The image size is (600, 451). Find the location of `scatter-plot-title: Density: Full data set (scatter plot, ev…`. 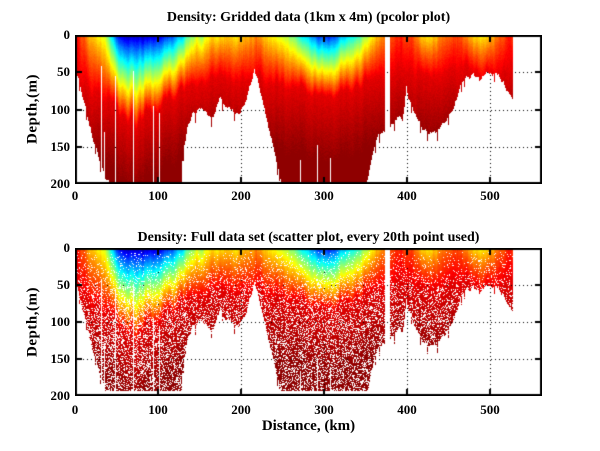

scatter-plot-title: Density: Full data set (scatter plot, ev… is located at coordinates (308, 237).